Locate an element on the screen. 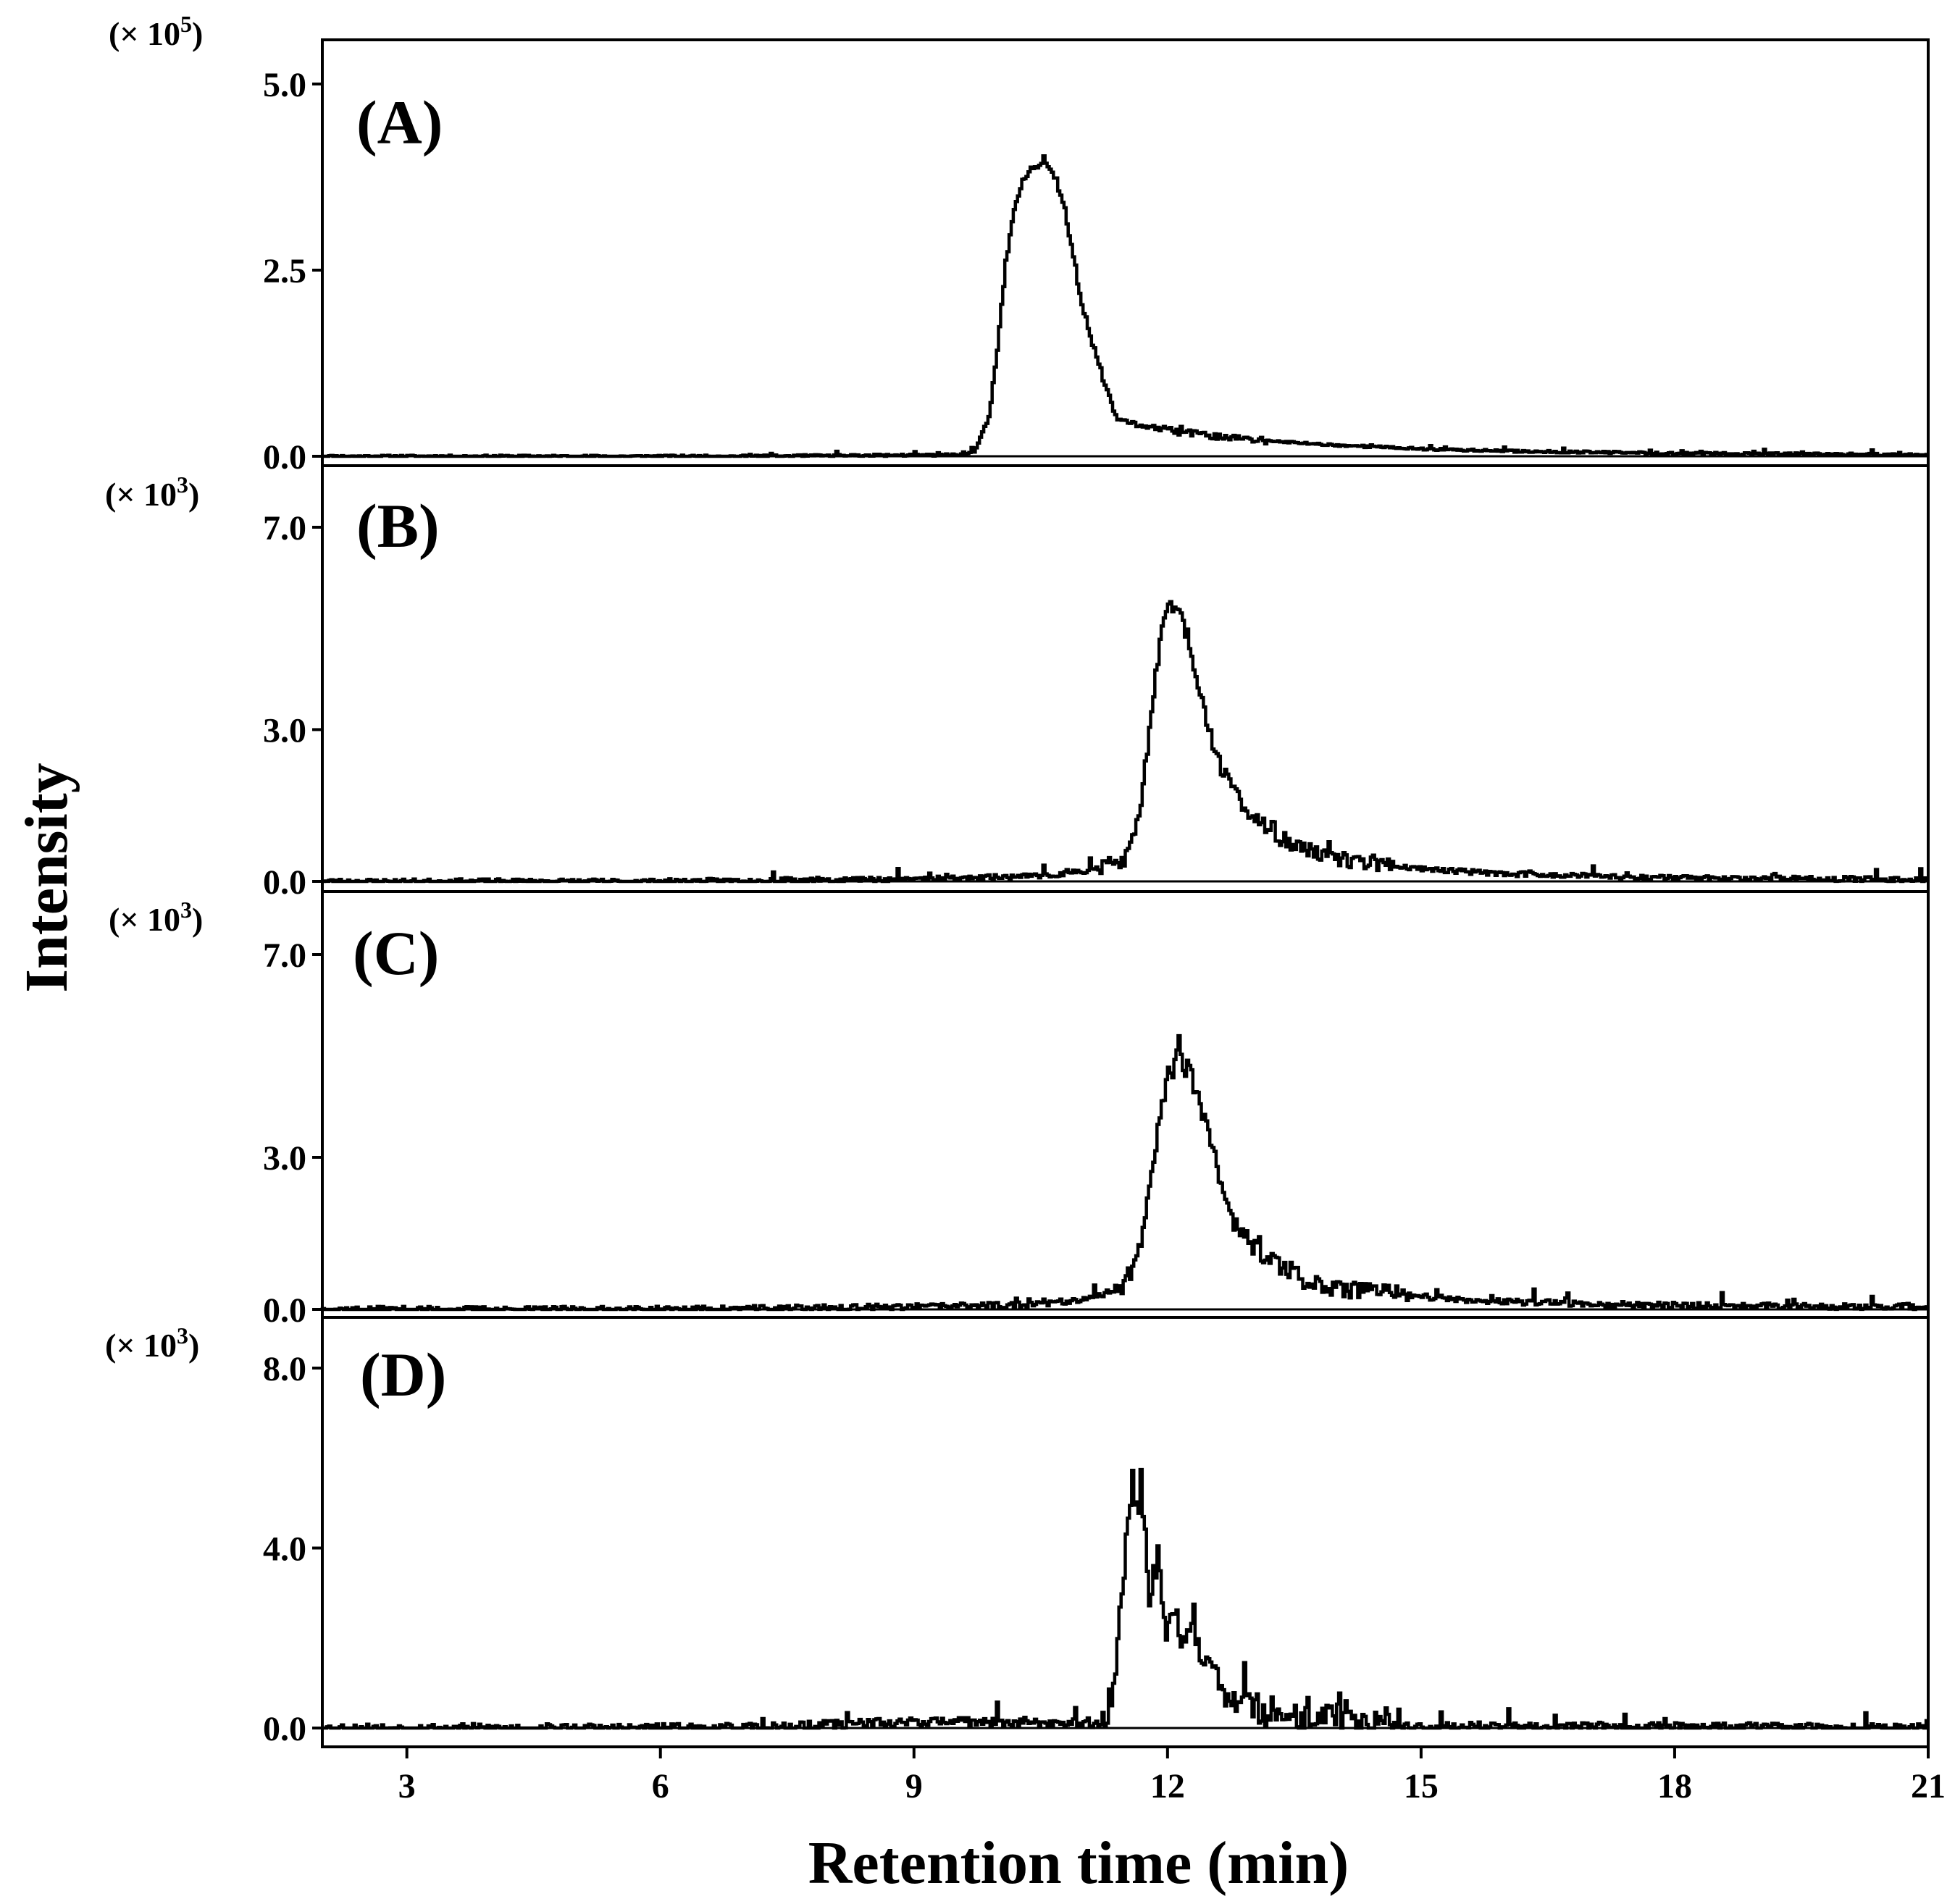 Image resolution: width=1955 pixels, height=1904 pixels. x-tick-label: 3 is located at coordinates (407, 1787).